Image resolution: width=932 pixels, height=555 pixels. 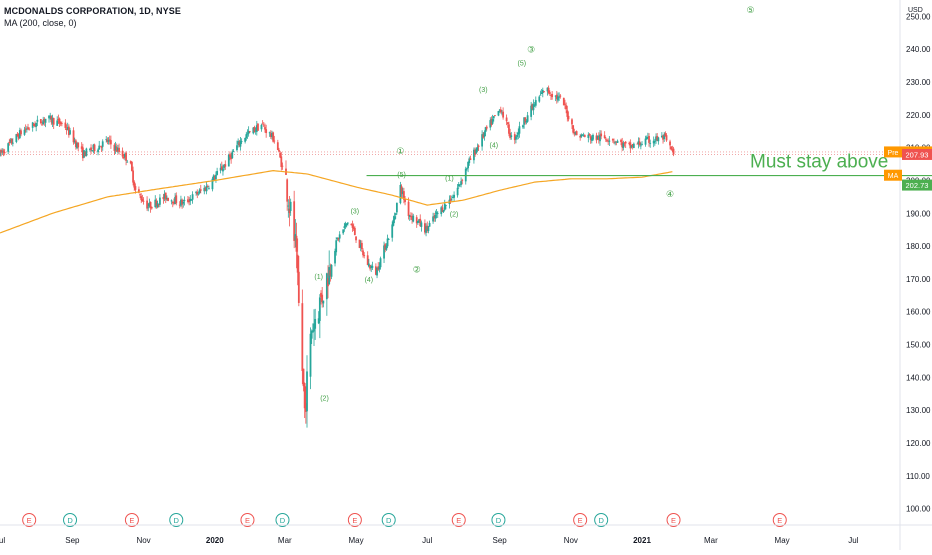 I want to click on y-tick-label: 230.00, so click(x=918, y=82).